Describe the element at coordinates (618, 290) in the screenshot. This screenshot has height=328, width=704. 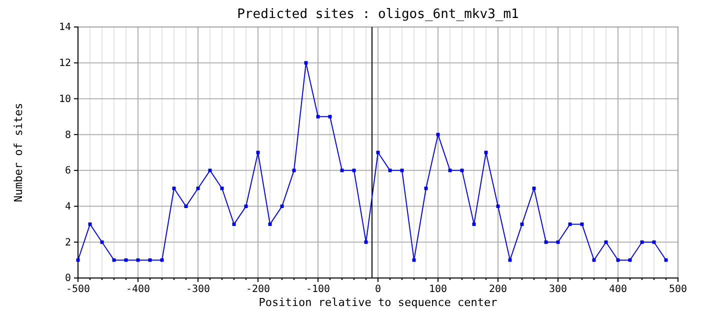
I see `x-tick-label: 400` at that location.